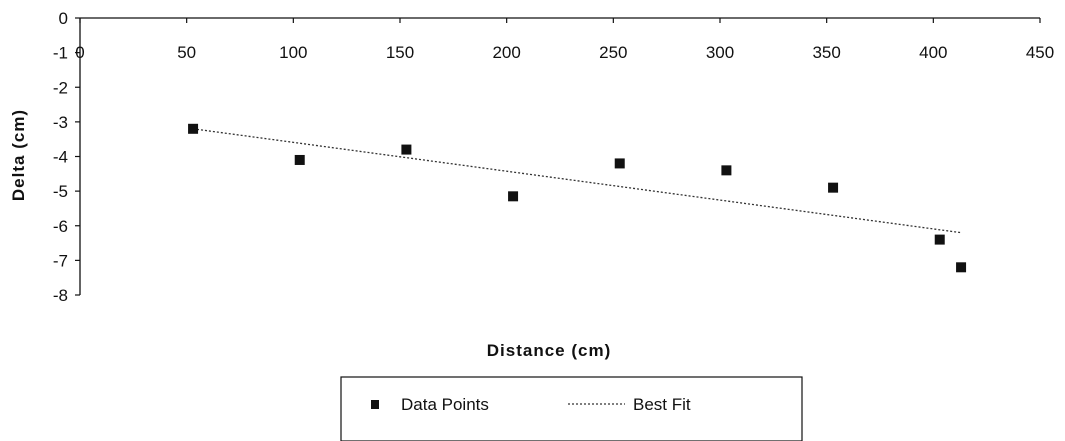  Describe the element at coordinates (186, 52) in the screenshot. I see `x-tick-label: 50` at that location.